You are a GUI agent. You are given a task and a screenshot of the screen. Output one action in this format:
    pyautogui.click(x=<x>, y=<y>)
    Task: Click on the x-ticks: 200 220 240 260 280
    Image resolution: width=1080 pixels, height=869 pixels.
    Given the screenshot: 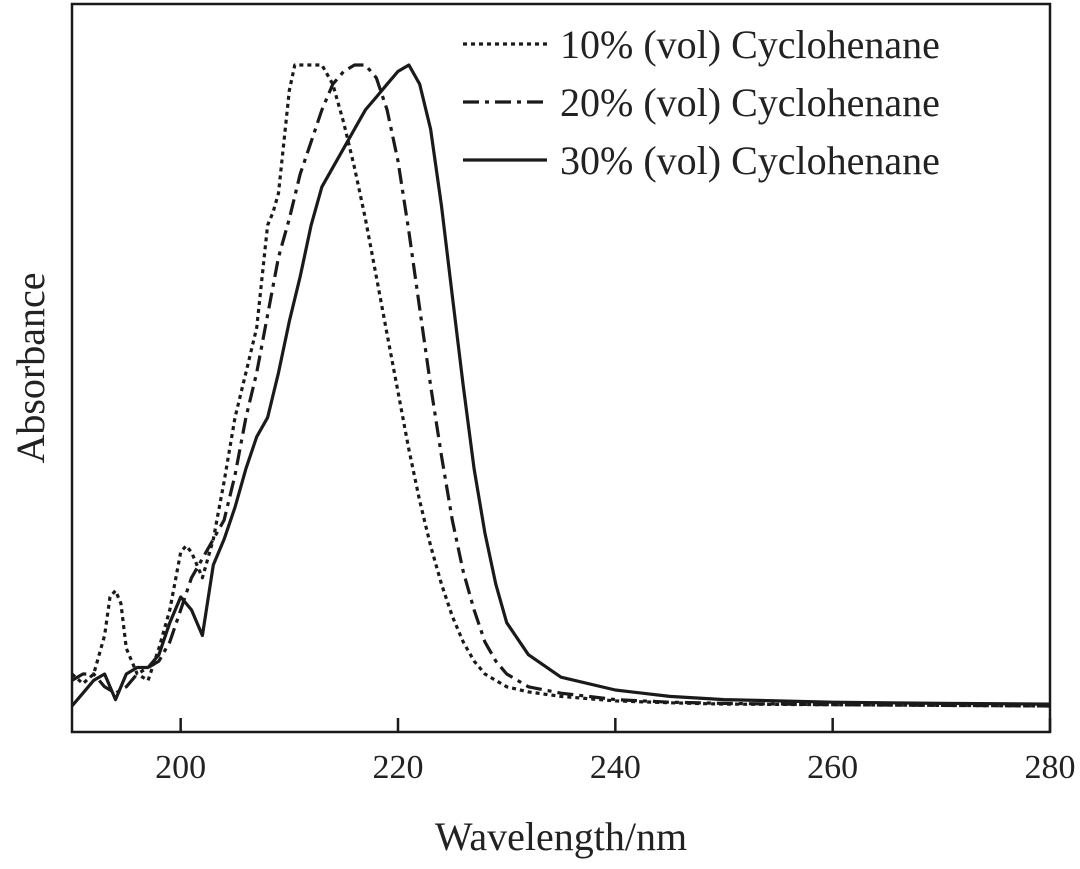 What is the action you would take?
    pyautogui.click(x=615, y=752)
    